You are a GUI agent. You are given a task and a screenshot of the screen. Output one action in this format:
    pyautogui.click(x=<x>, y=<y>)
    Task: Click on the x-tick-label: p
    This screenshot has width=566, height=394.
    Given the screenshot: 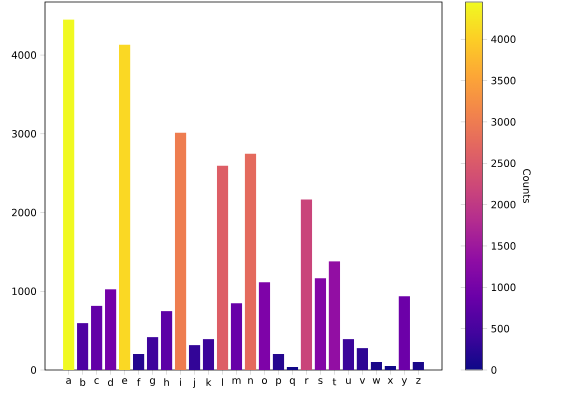 What is the action you would take?
    pyautogui.click(x=279, y=382)
    